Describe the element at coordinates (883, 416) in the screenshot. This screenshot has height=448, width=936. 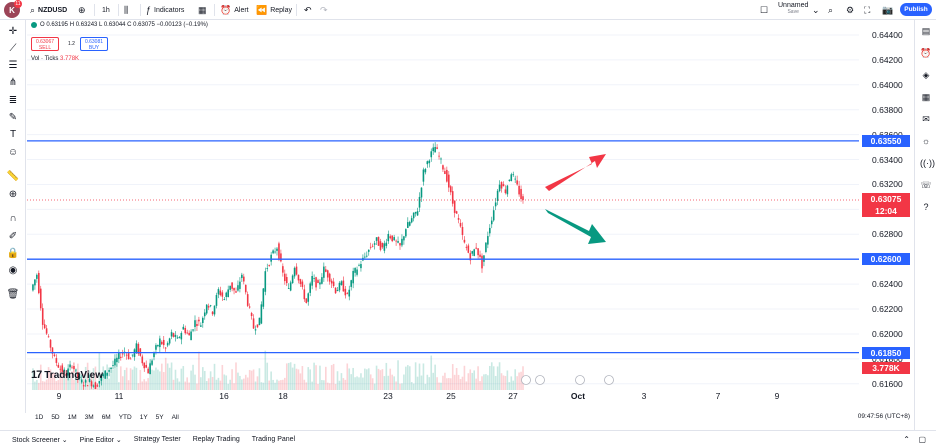
I see `clock: 09:47:56 (UTC+8)` at that location.